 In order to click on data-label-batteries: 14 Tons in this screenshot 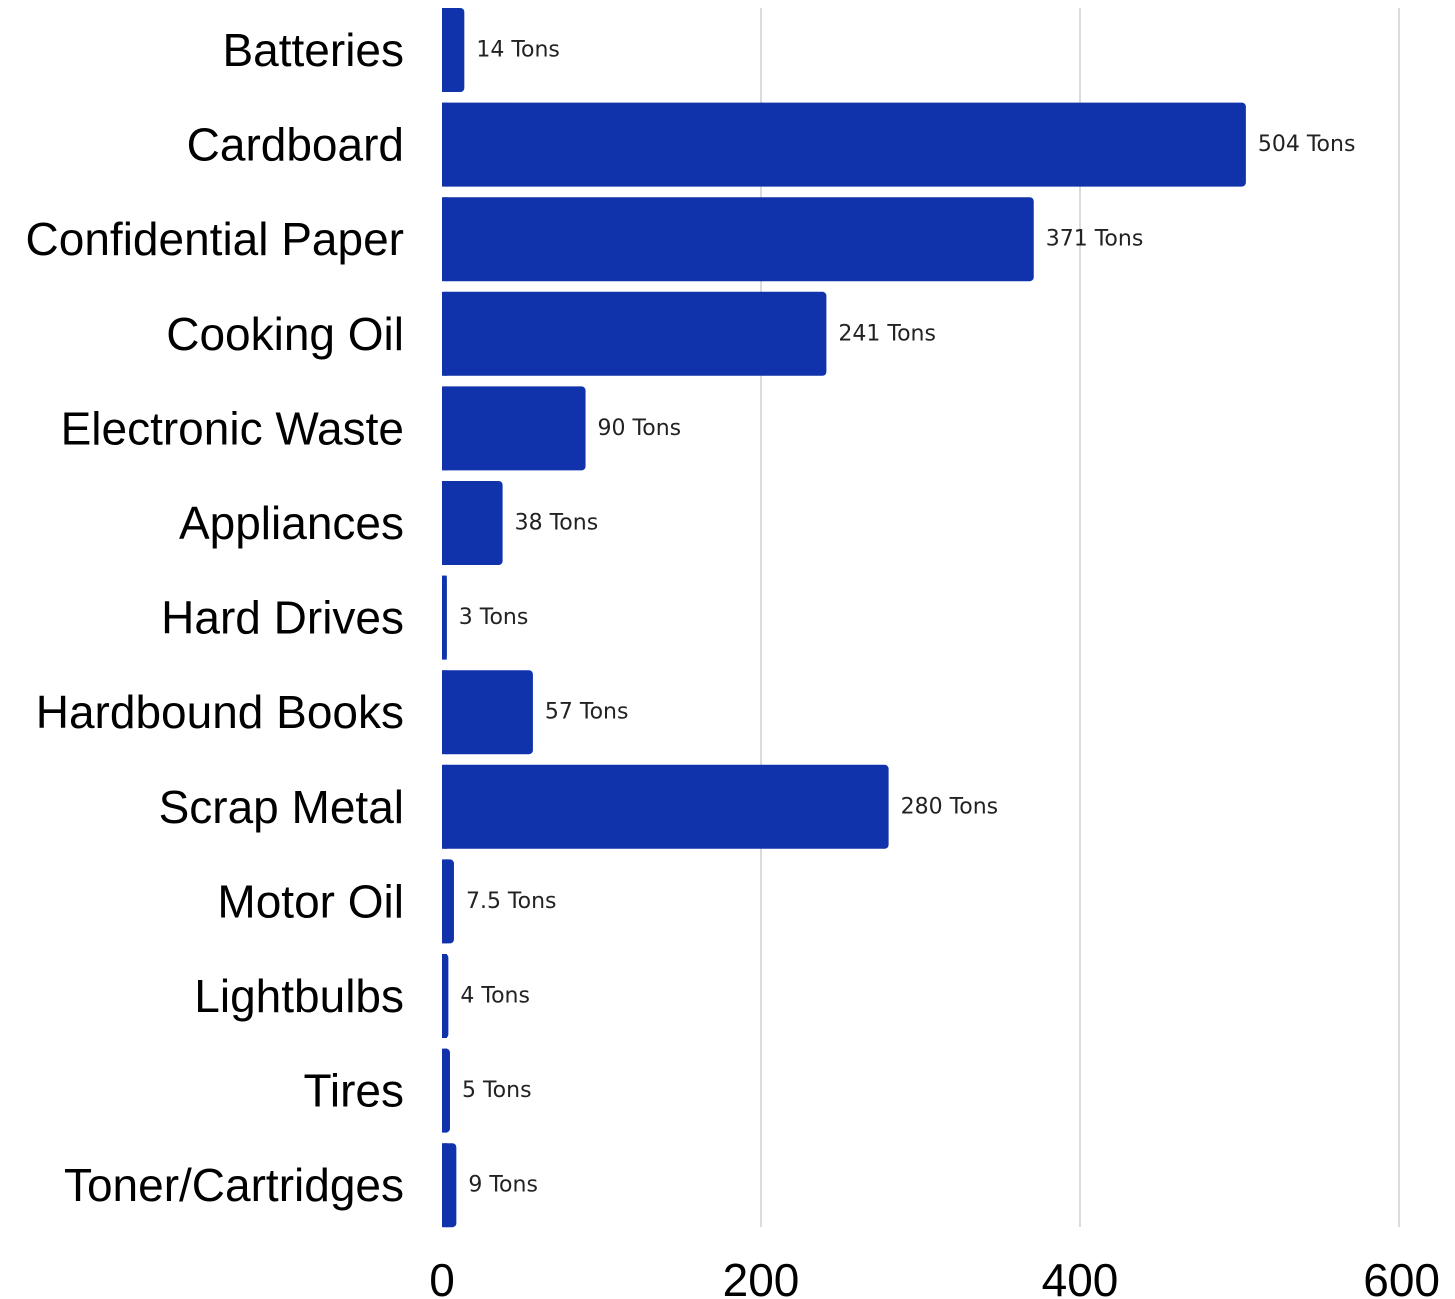, I will do `click(518, 50)`.